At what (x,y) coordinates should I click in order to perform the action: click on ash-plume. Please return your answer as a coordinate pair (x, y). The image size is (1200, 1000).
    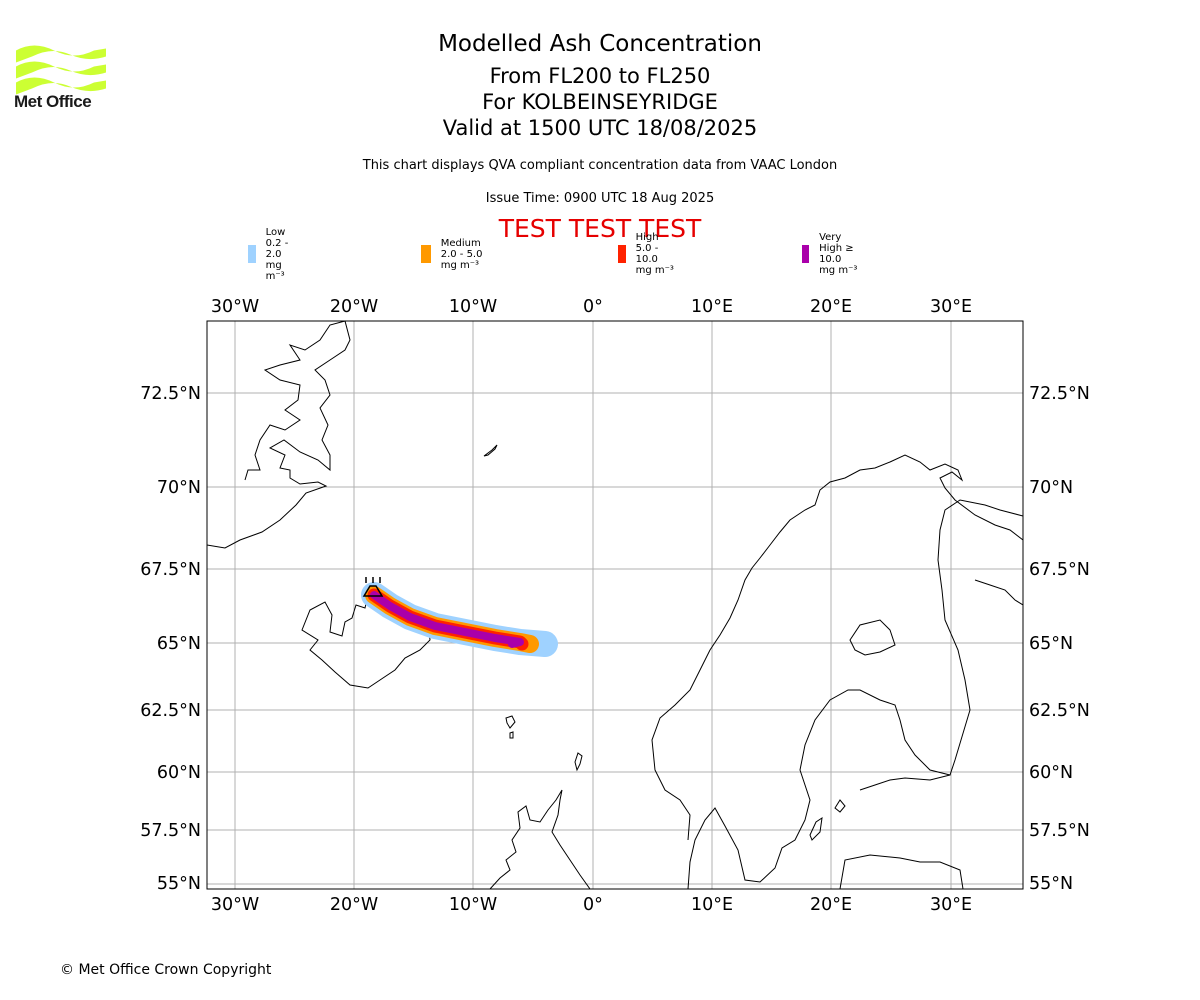
    Looking at the image, I should click on (459, 619).